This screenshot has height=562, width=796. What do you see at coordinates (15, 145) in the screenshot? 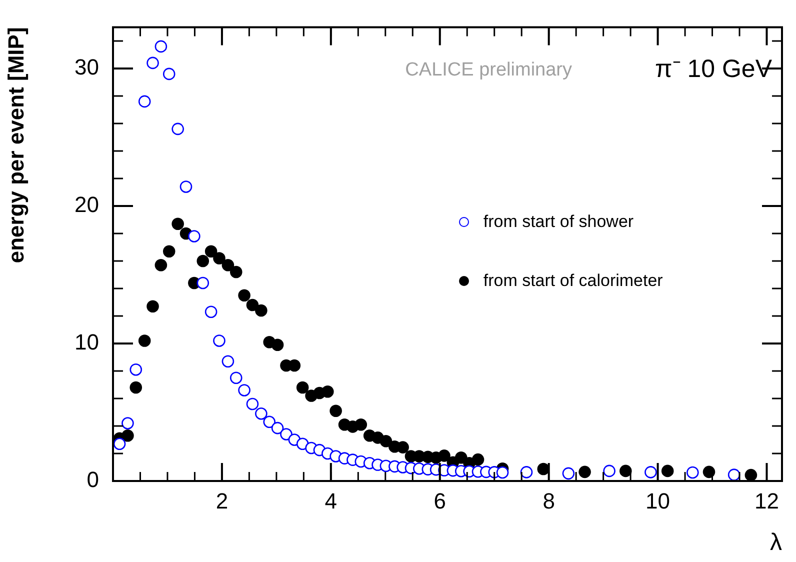
I see `y-axis-title: energy per event [MIP]` at bounding box center [15, 145].